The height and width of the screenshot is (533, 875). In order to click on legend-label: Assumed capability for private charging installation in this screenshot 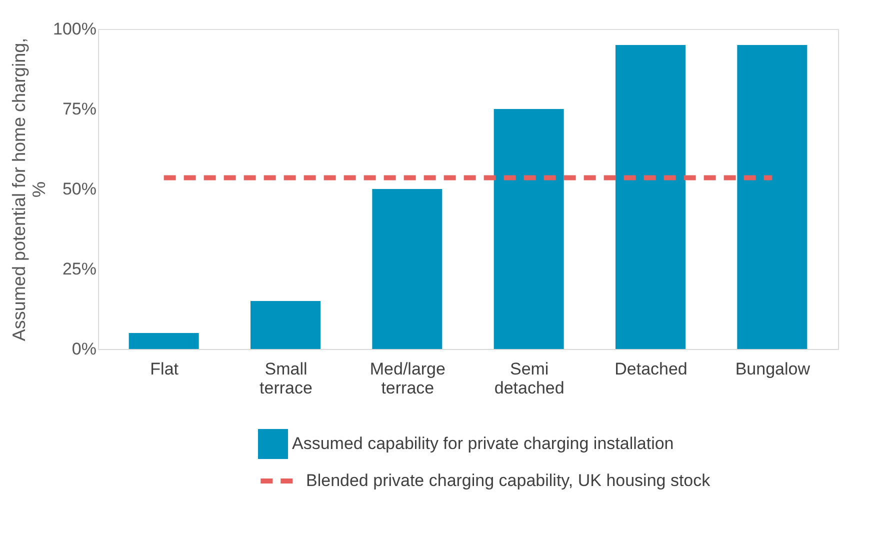, I will do `click(483, 443)`.